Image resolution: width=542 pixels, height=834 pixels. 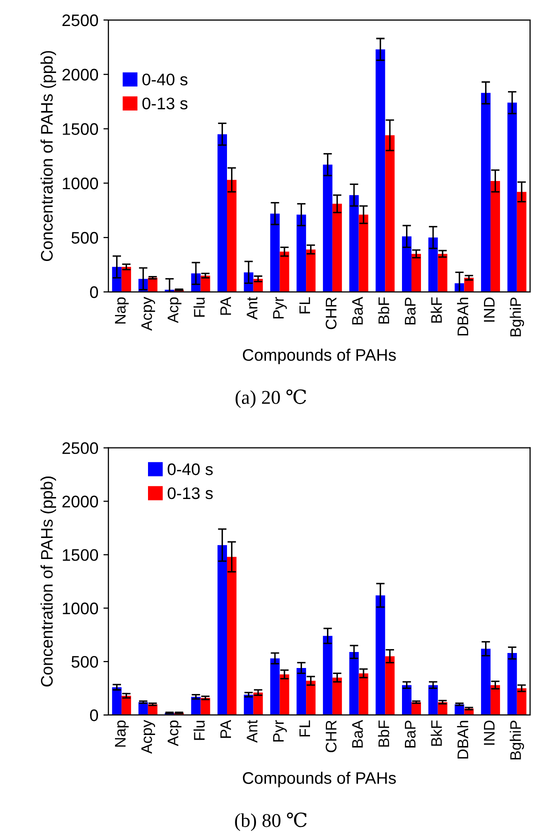 What do you see at coordinates (271, 398) in the screenshot?
I see `text: (a) 20 ℃` at bounding box center [271, 398].